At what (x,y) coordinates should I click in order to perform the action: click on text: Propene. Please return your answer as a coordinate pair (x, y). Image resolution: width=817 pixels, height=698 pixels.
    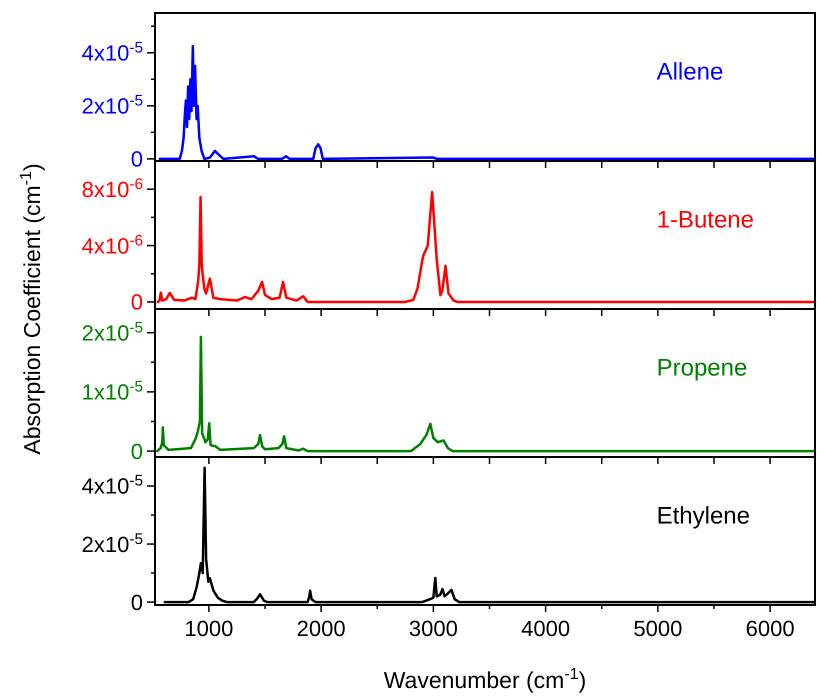
    Looking at the image, I should click on (702, 368).